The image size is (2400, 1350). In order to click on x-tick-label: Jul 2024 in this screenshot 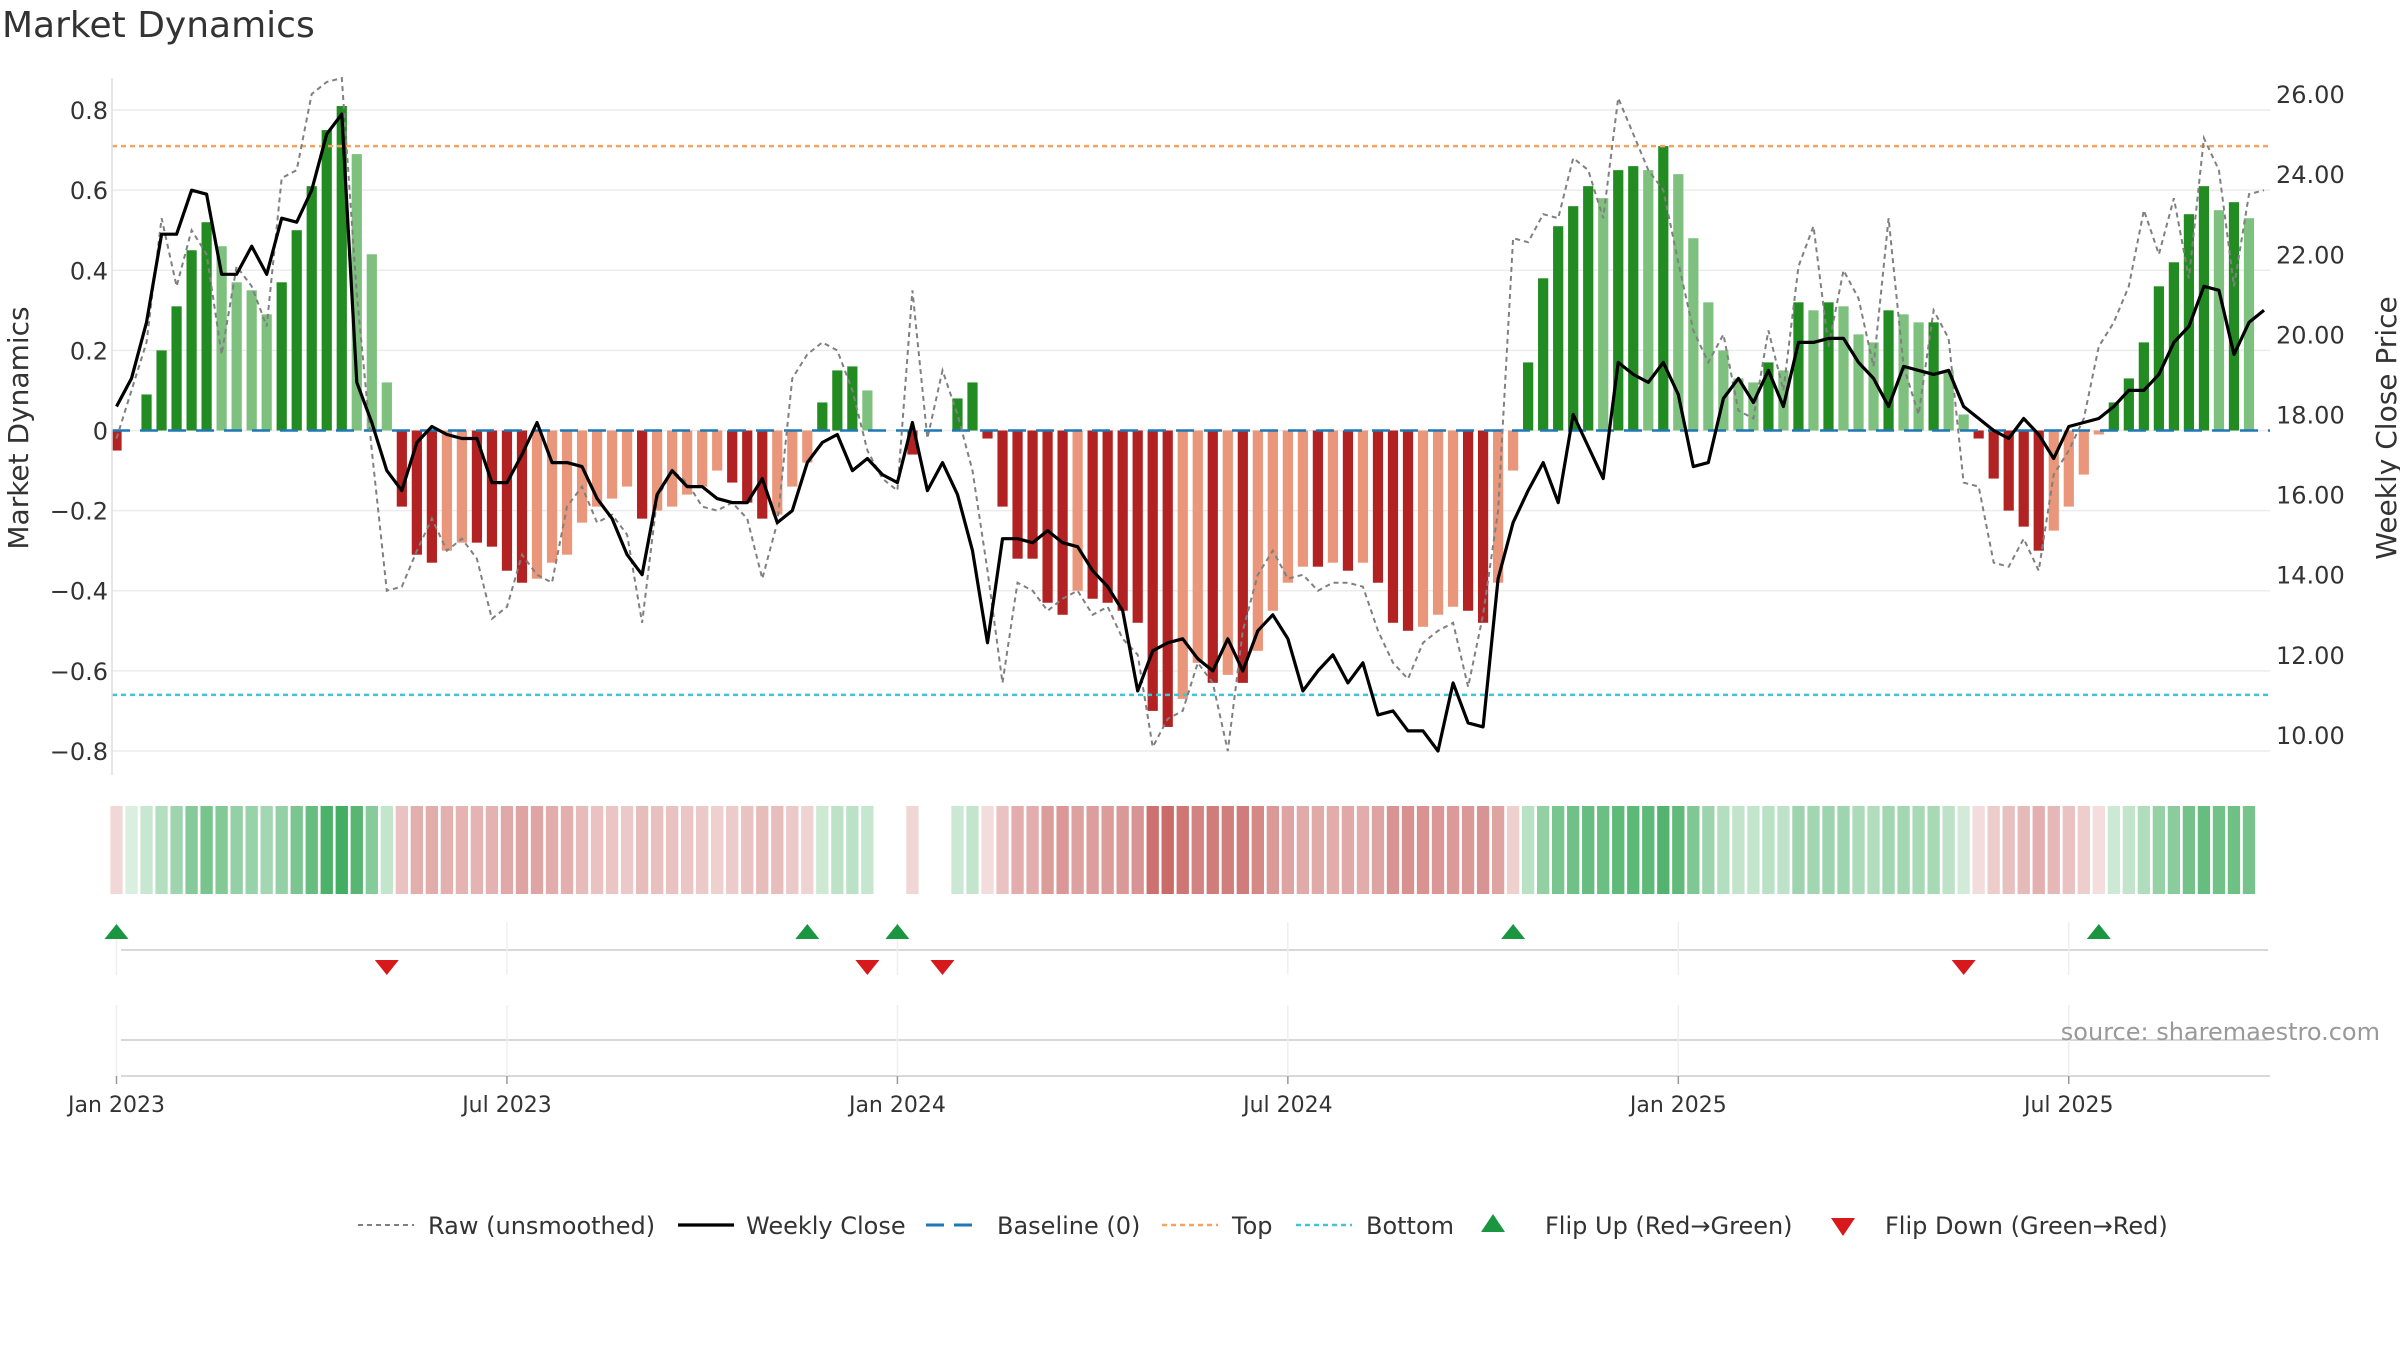, I will do `click(1287, 1105)`.